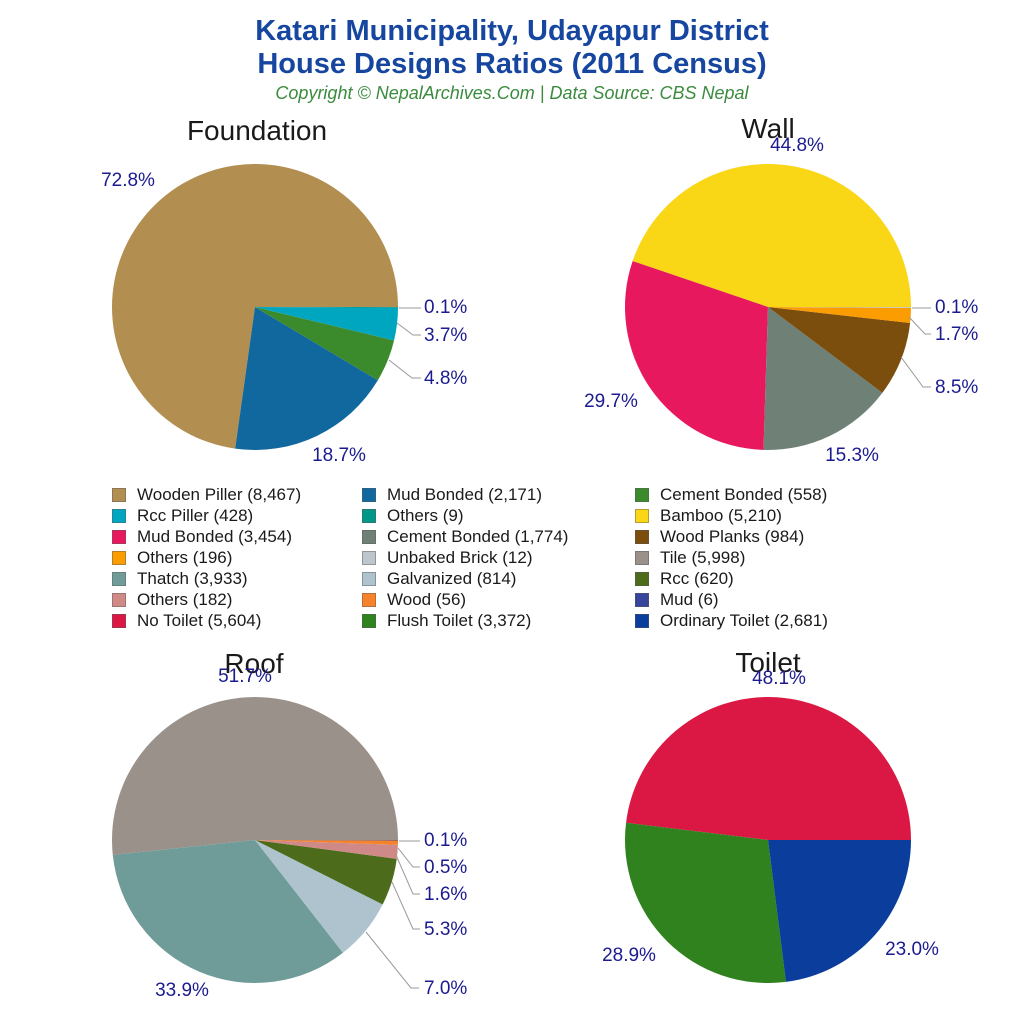 This screenshot has width=1024, height=1024. I want to click on pie-roof, so click(255, 840).